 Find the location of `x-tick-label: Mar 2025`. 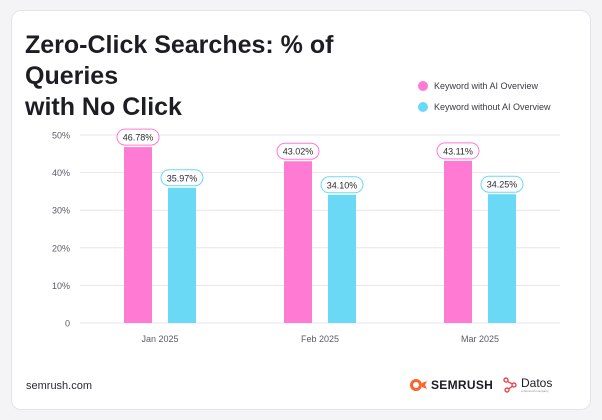

x-tick-label: Mar 2025 is located at coordinates (480, 339).